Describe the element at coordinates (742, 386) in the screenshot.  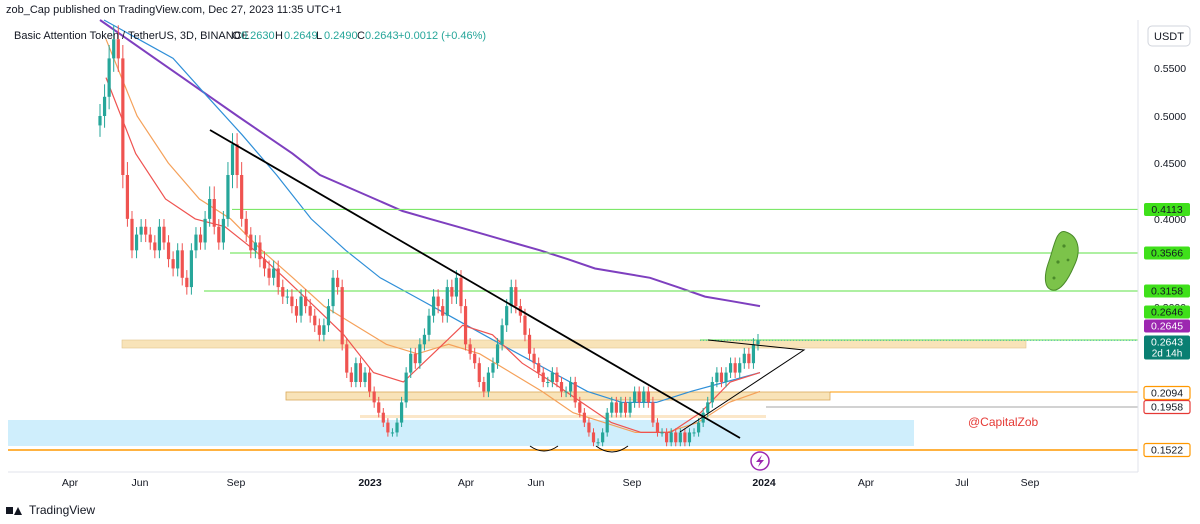
I see `ascending-triangle-pattern` at that location.